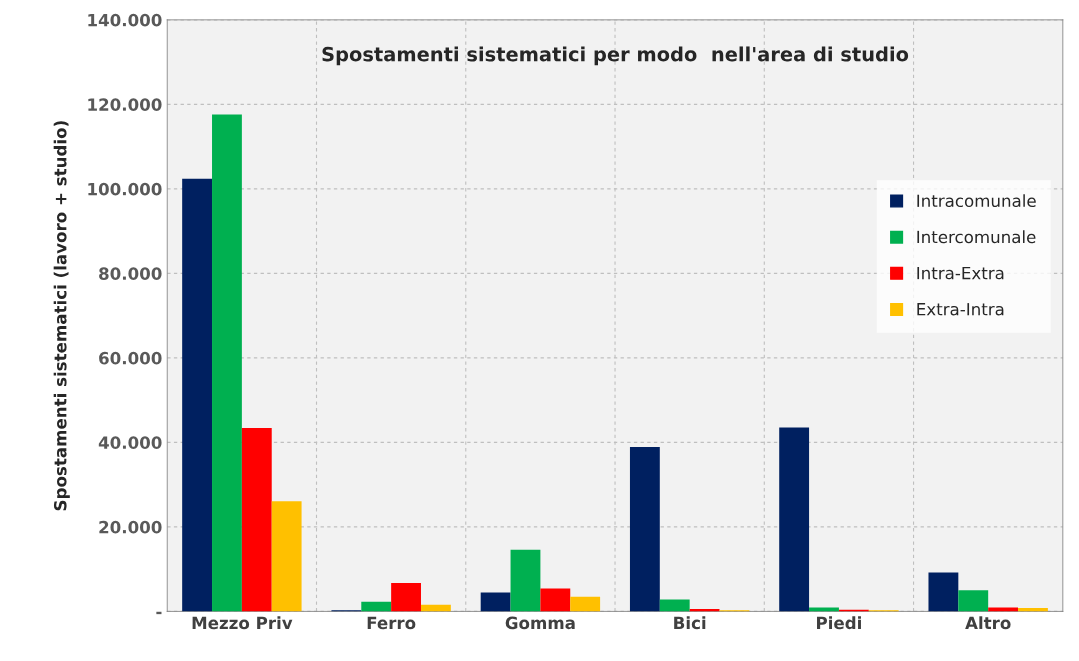  What do you see at coordinates (540, 623) in the screenshot?
I see `x-tick-label: Gomma` at bounding box center [540, 623].